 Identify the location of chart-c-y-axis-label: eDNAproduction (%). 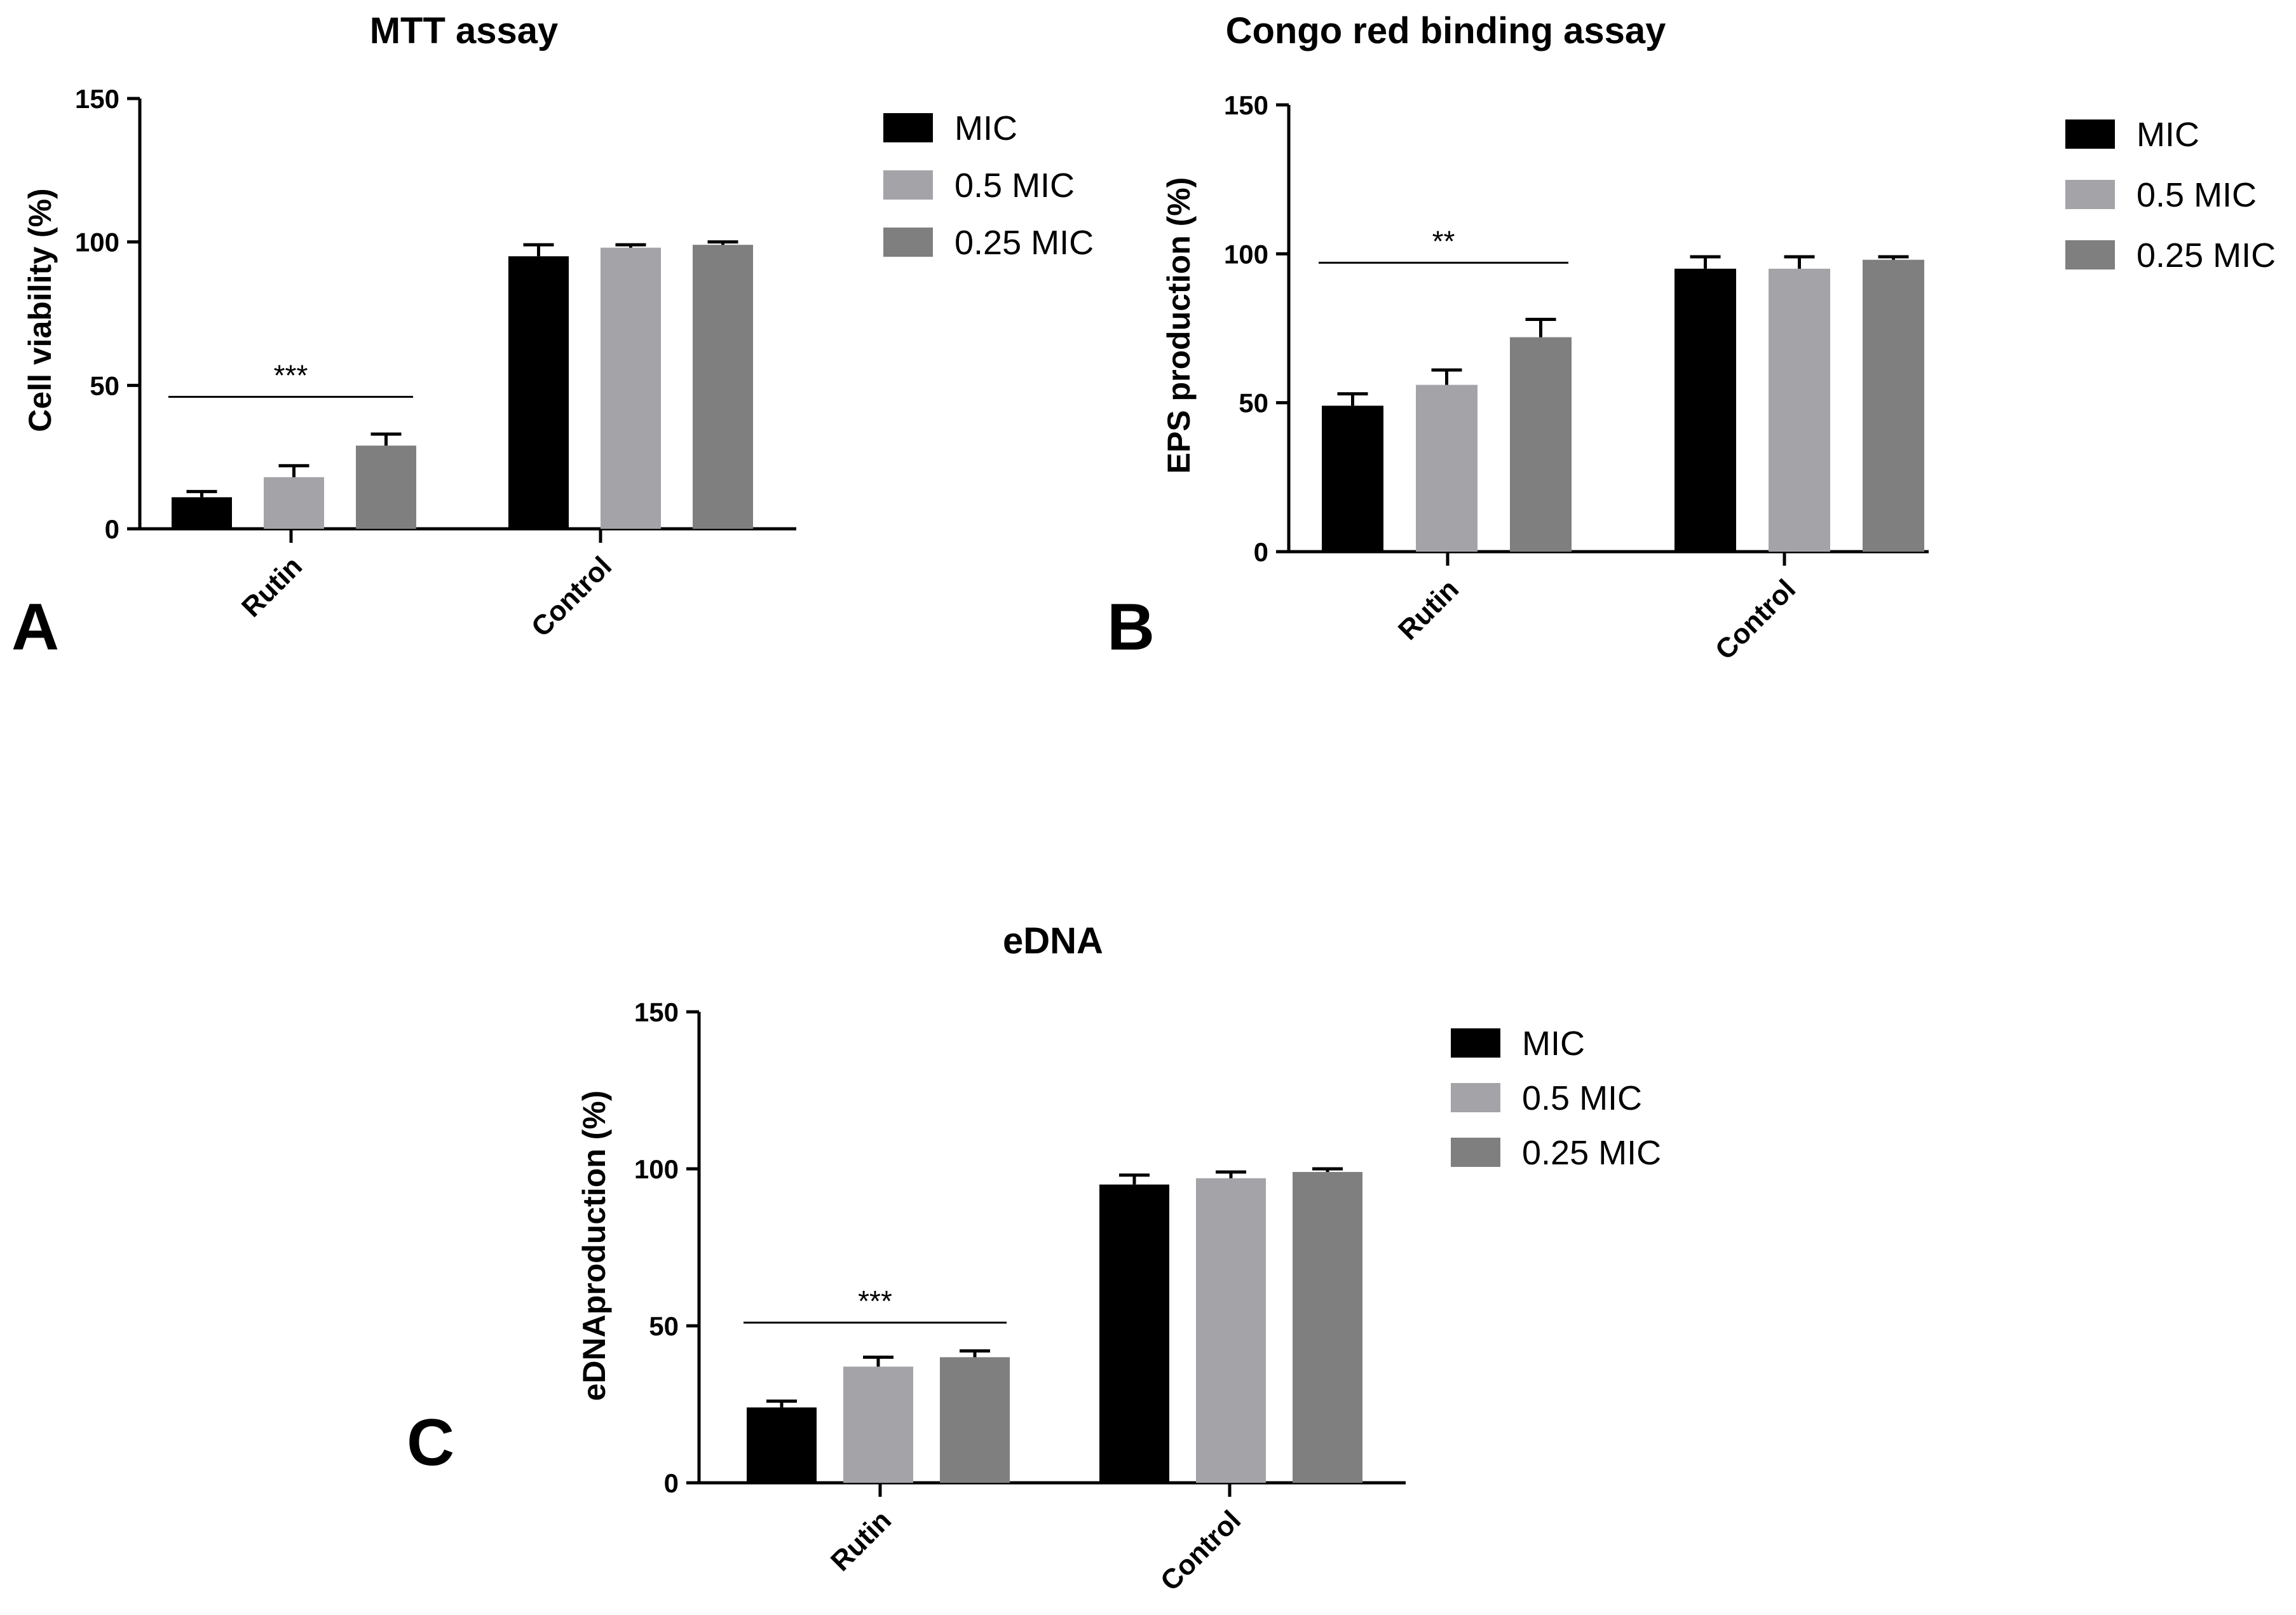
(594, 1246).